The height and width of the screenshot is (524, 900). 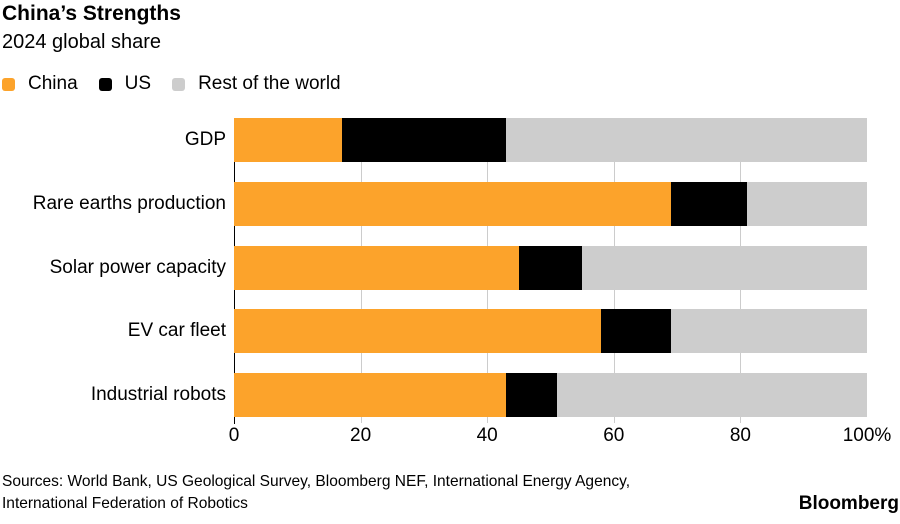 I want to click on legend: China US Rest of the world, so click(x=171, y=84).